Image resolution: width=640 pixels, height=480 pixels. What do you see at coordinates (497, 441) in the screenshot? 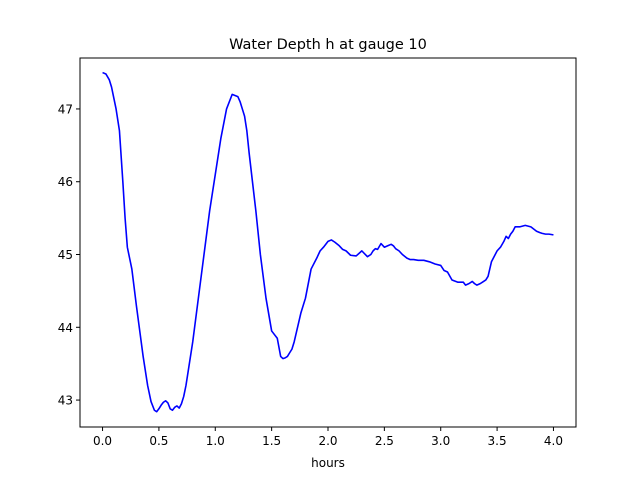
I see `x-tick-label: 3.5` at bounding box center [497, 441].